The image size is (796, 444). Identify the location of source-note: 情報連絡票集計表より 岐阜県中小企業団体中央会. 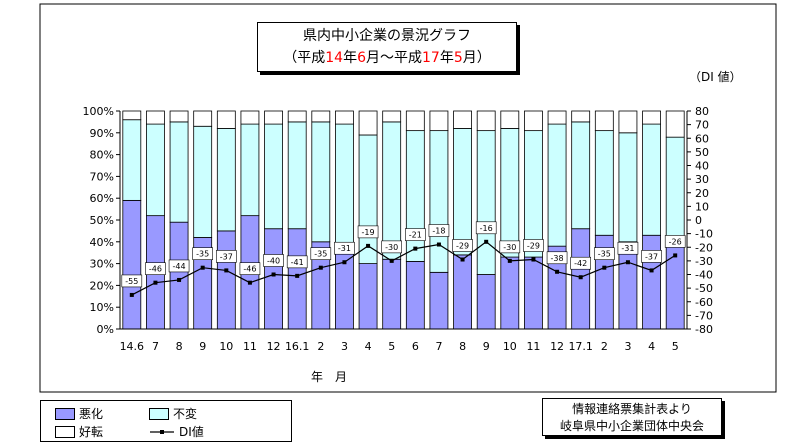
(632, 417).